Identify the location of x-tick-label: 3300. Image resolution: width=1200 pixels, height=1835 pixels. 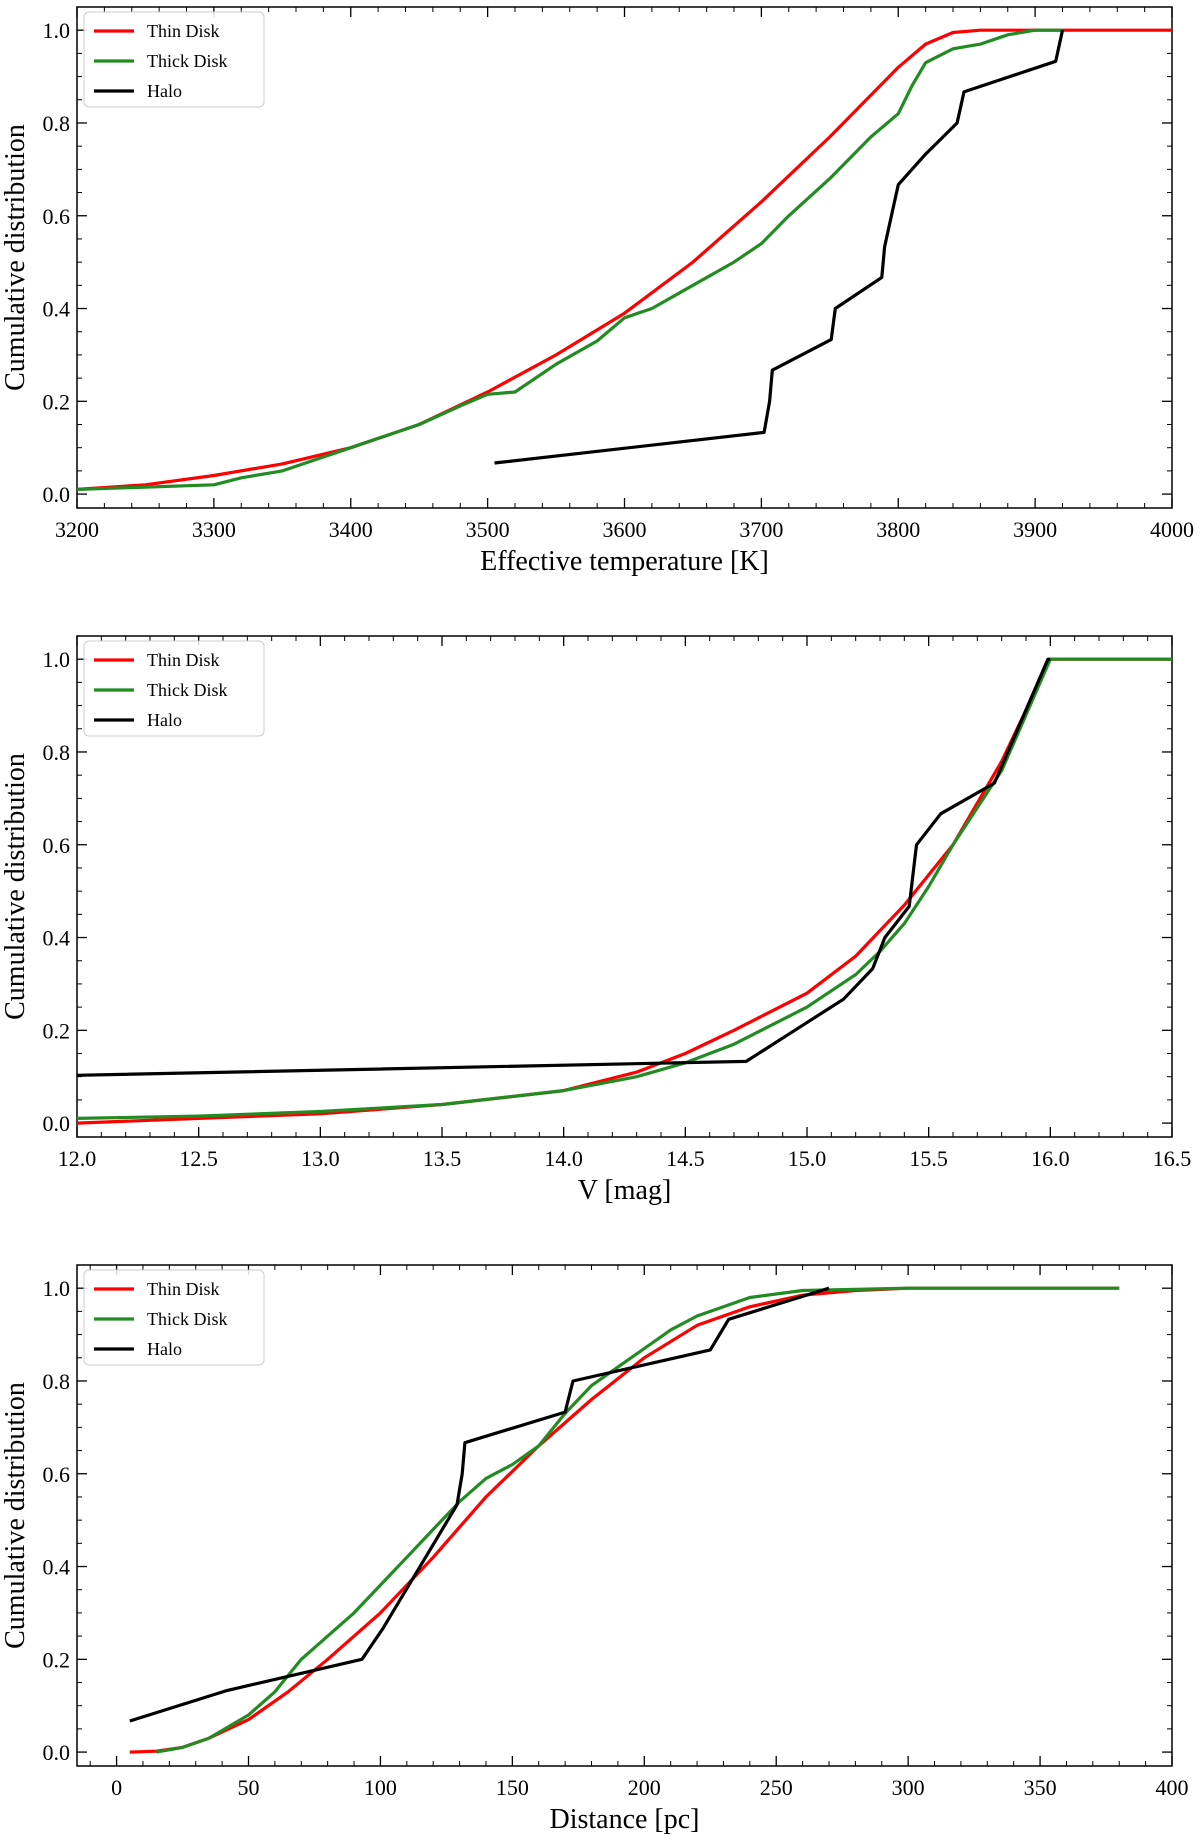
(214, 529).